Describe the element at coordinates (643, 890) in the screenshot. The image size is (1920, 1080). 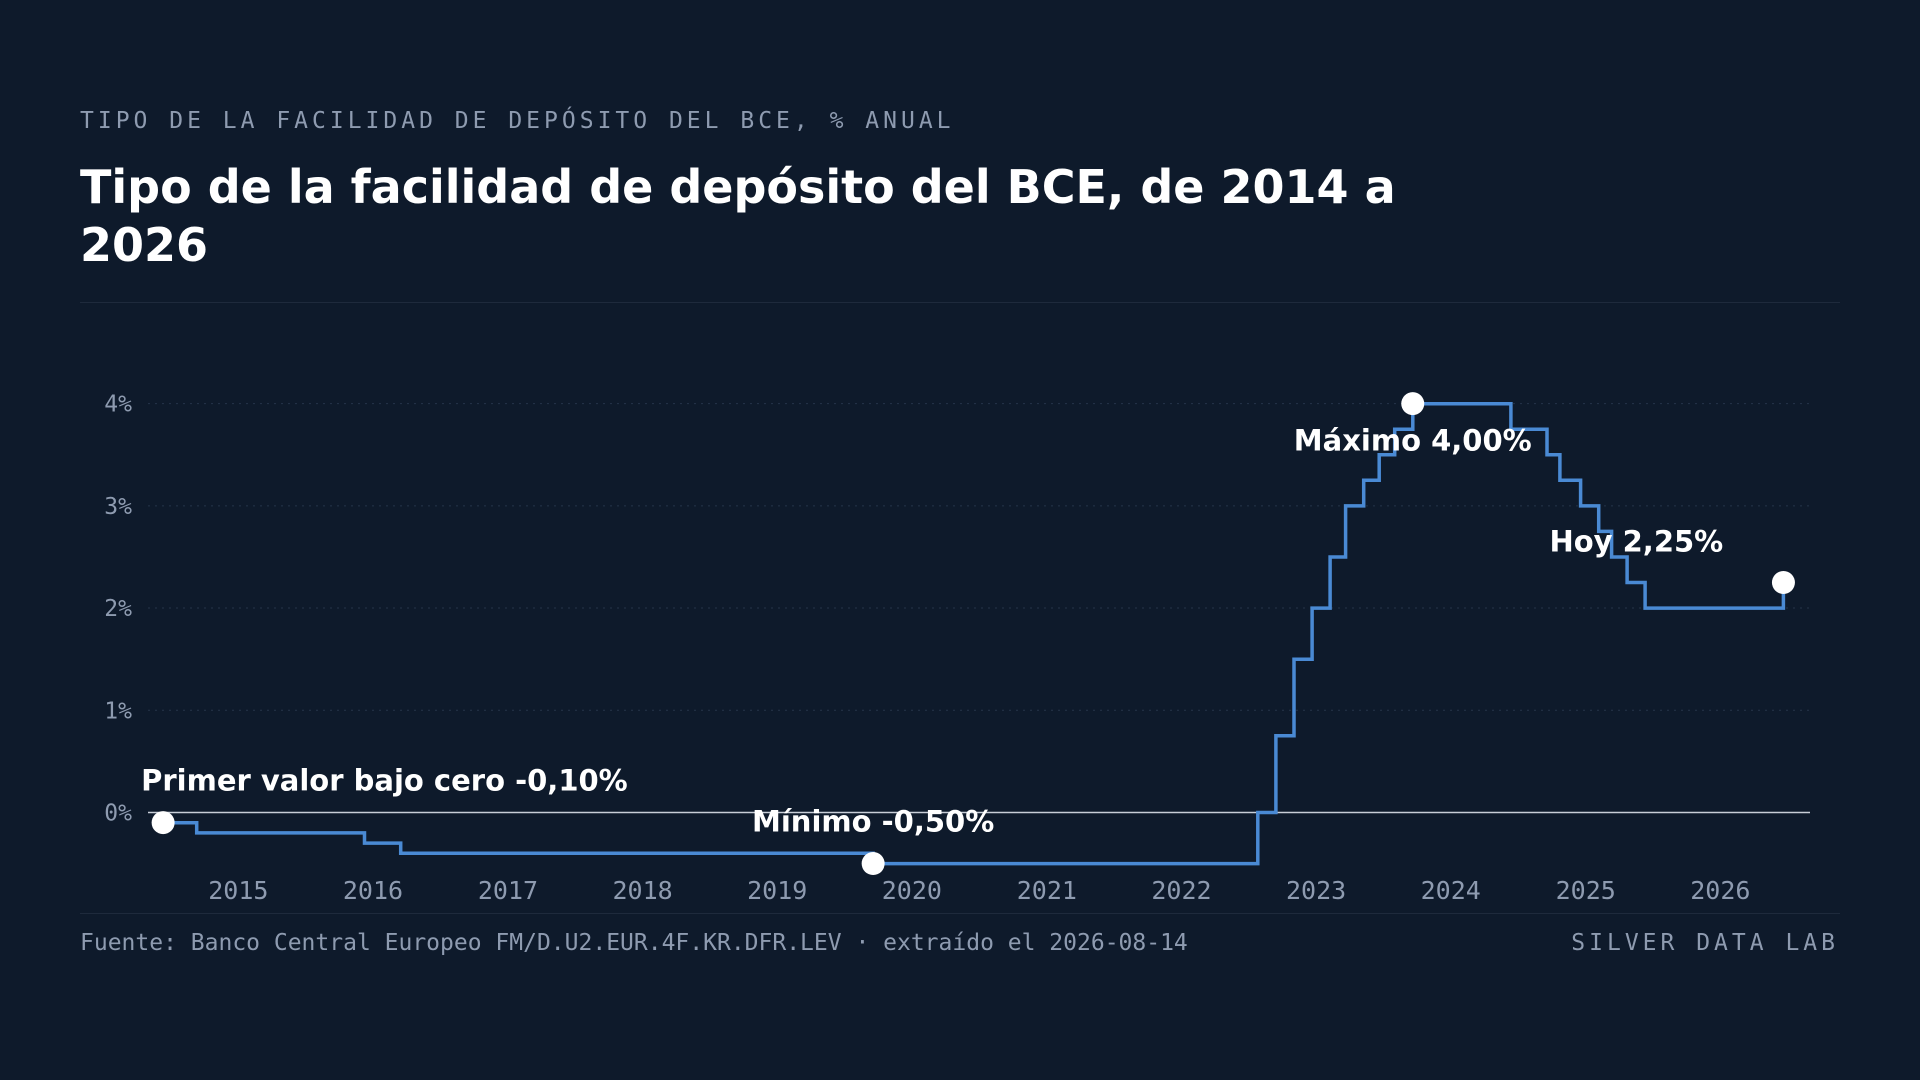
I see `x-tick-label: 2018` at that location.